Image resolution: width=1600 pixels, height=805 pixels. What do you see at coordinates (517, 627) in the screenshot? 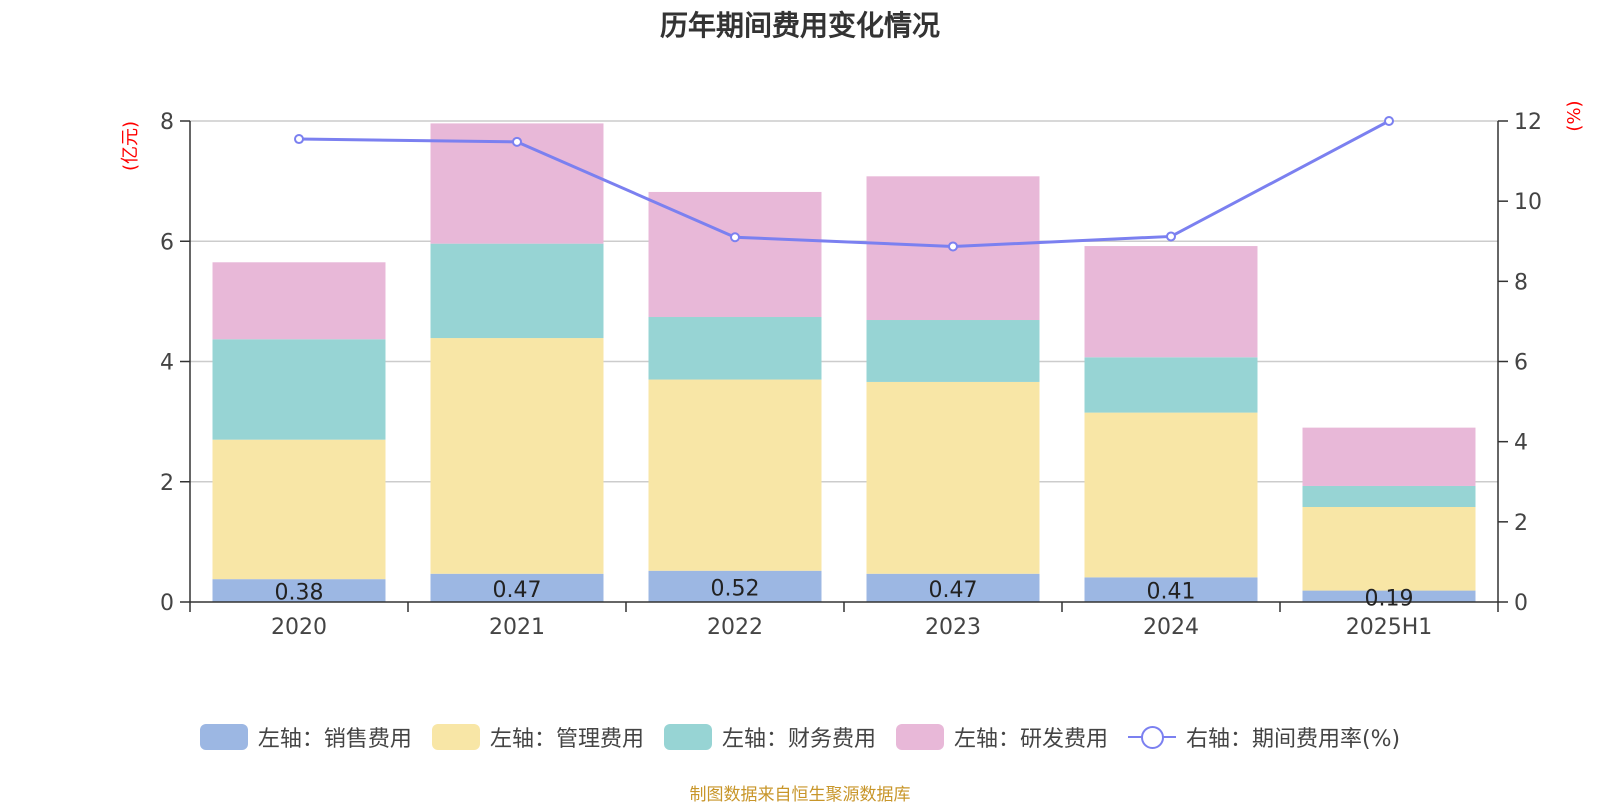
I see `x-axis-tick-label: 2021` at bounding box center [517, 627].